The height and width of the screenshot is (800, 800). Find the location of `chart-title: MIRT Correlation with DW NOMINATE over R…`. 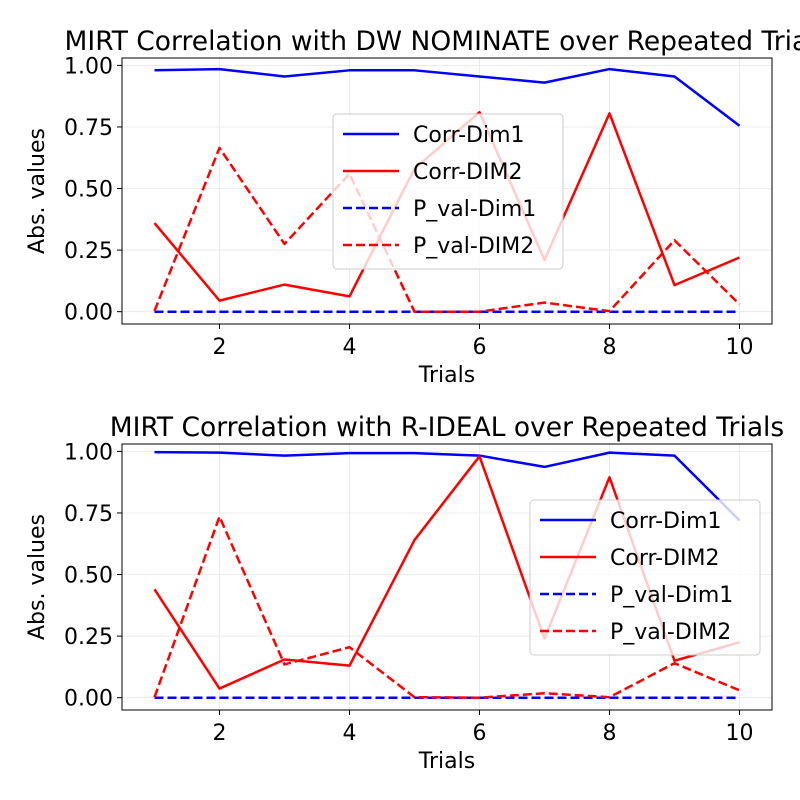

chart-title: MIRT Correlation with DW NOMINATE over R… is located at coordinates (432, 41).